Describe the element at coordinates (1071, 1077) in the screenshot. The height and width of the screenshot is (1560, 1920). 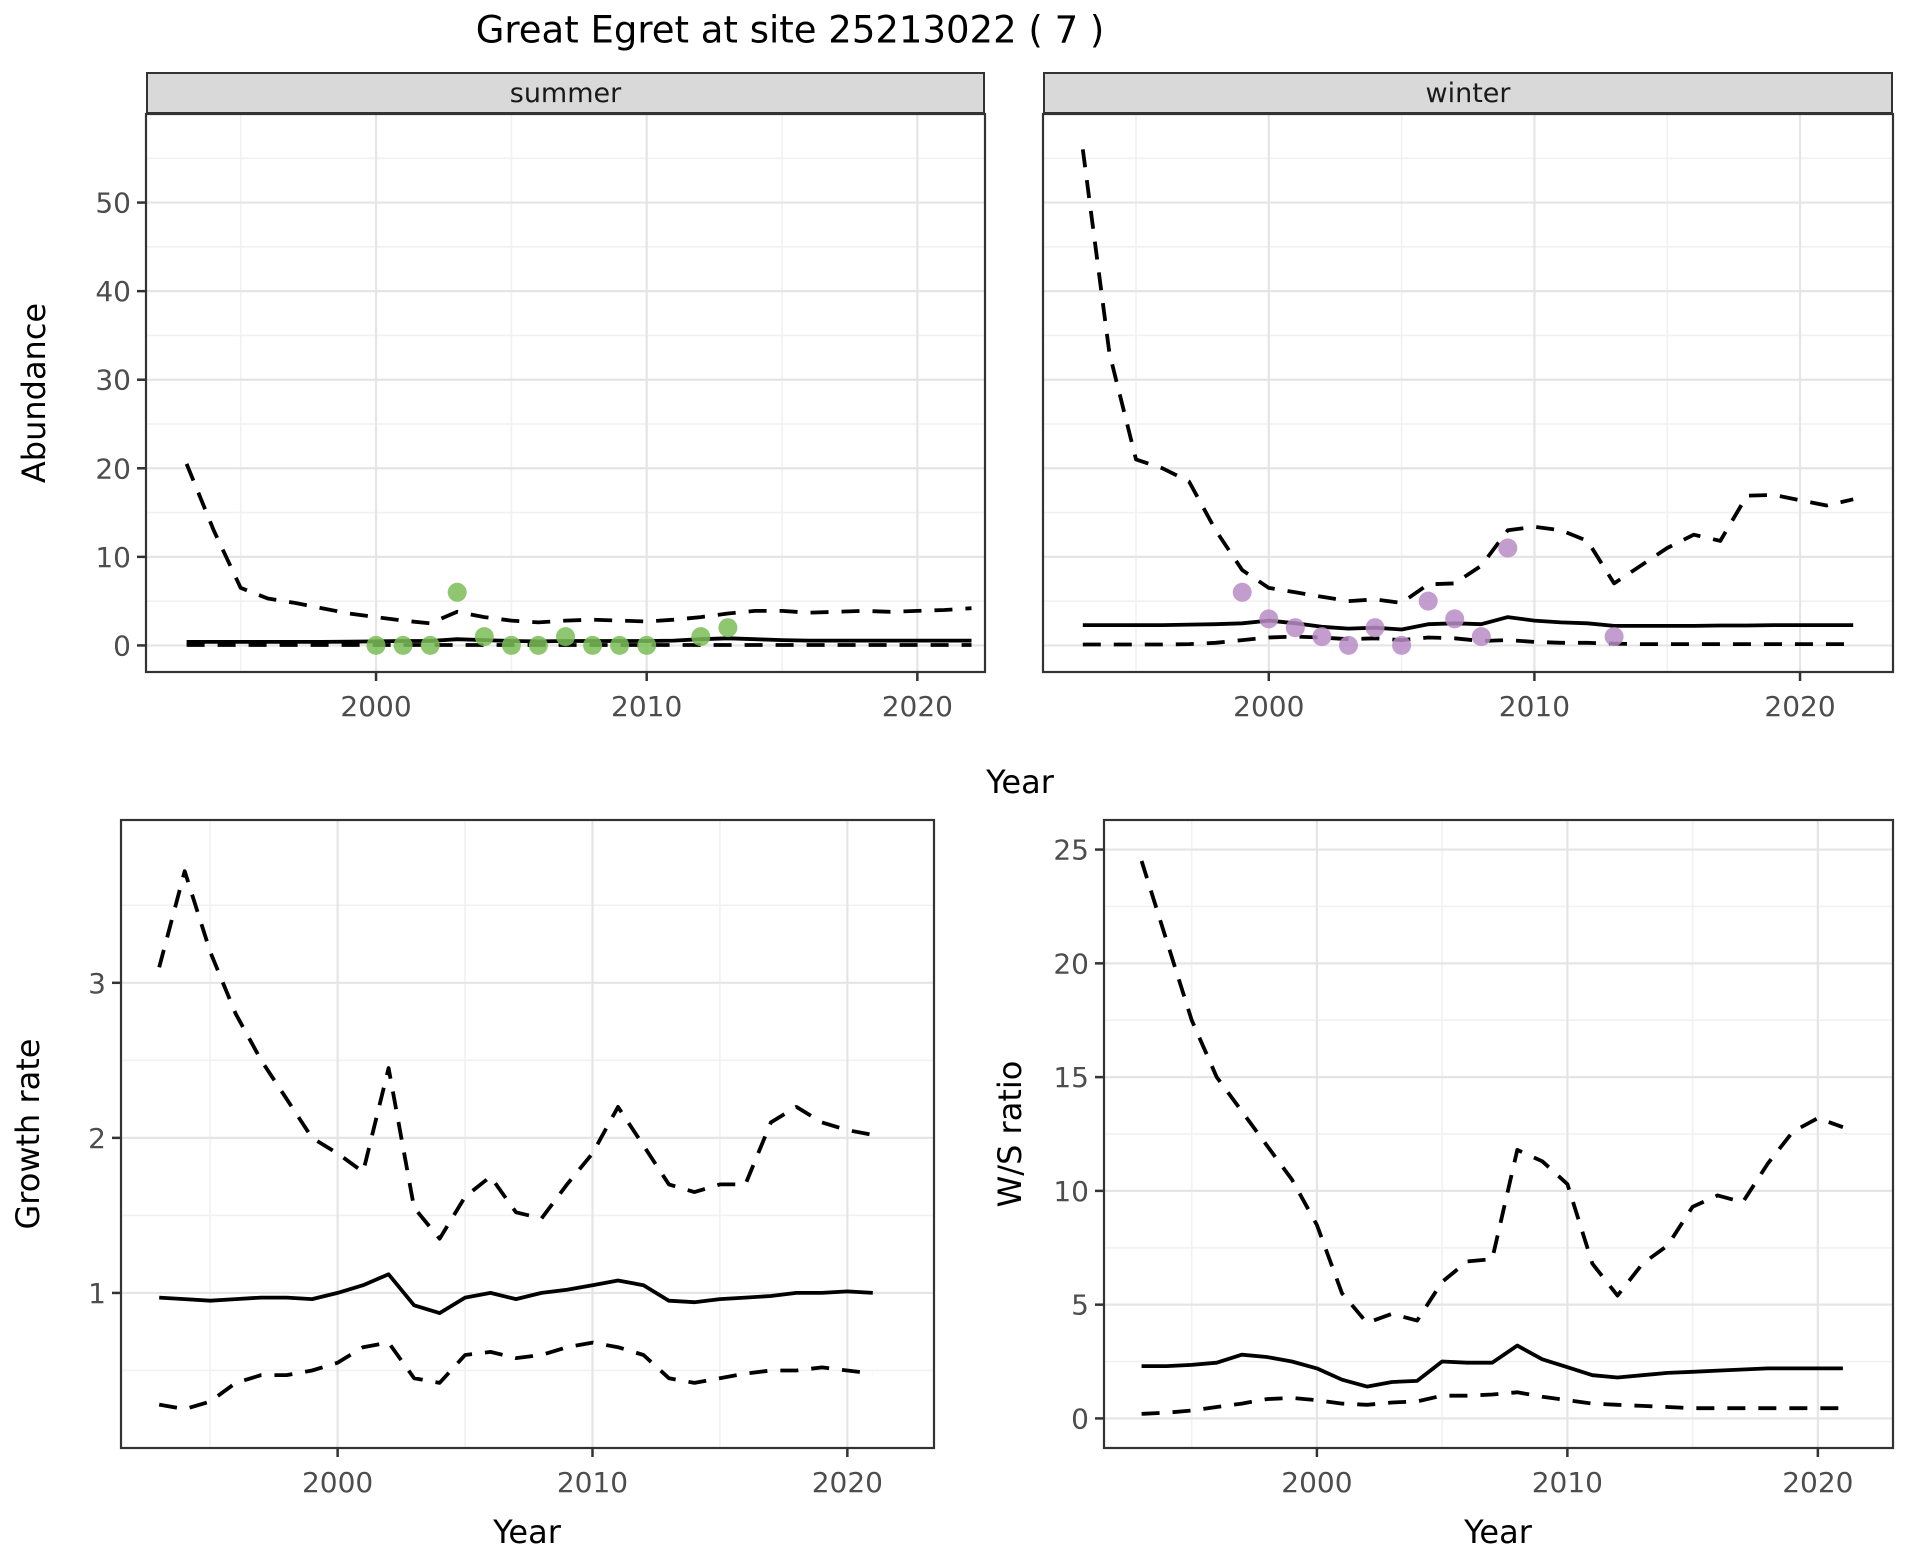
I see `y-tick-label: 15` at that location.